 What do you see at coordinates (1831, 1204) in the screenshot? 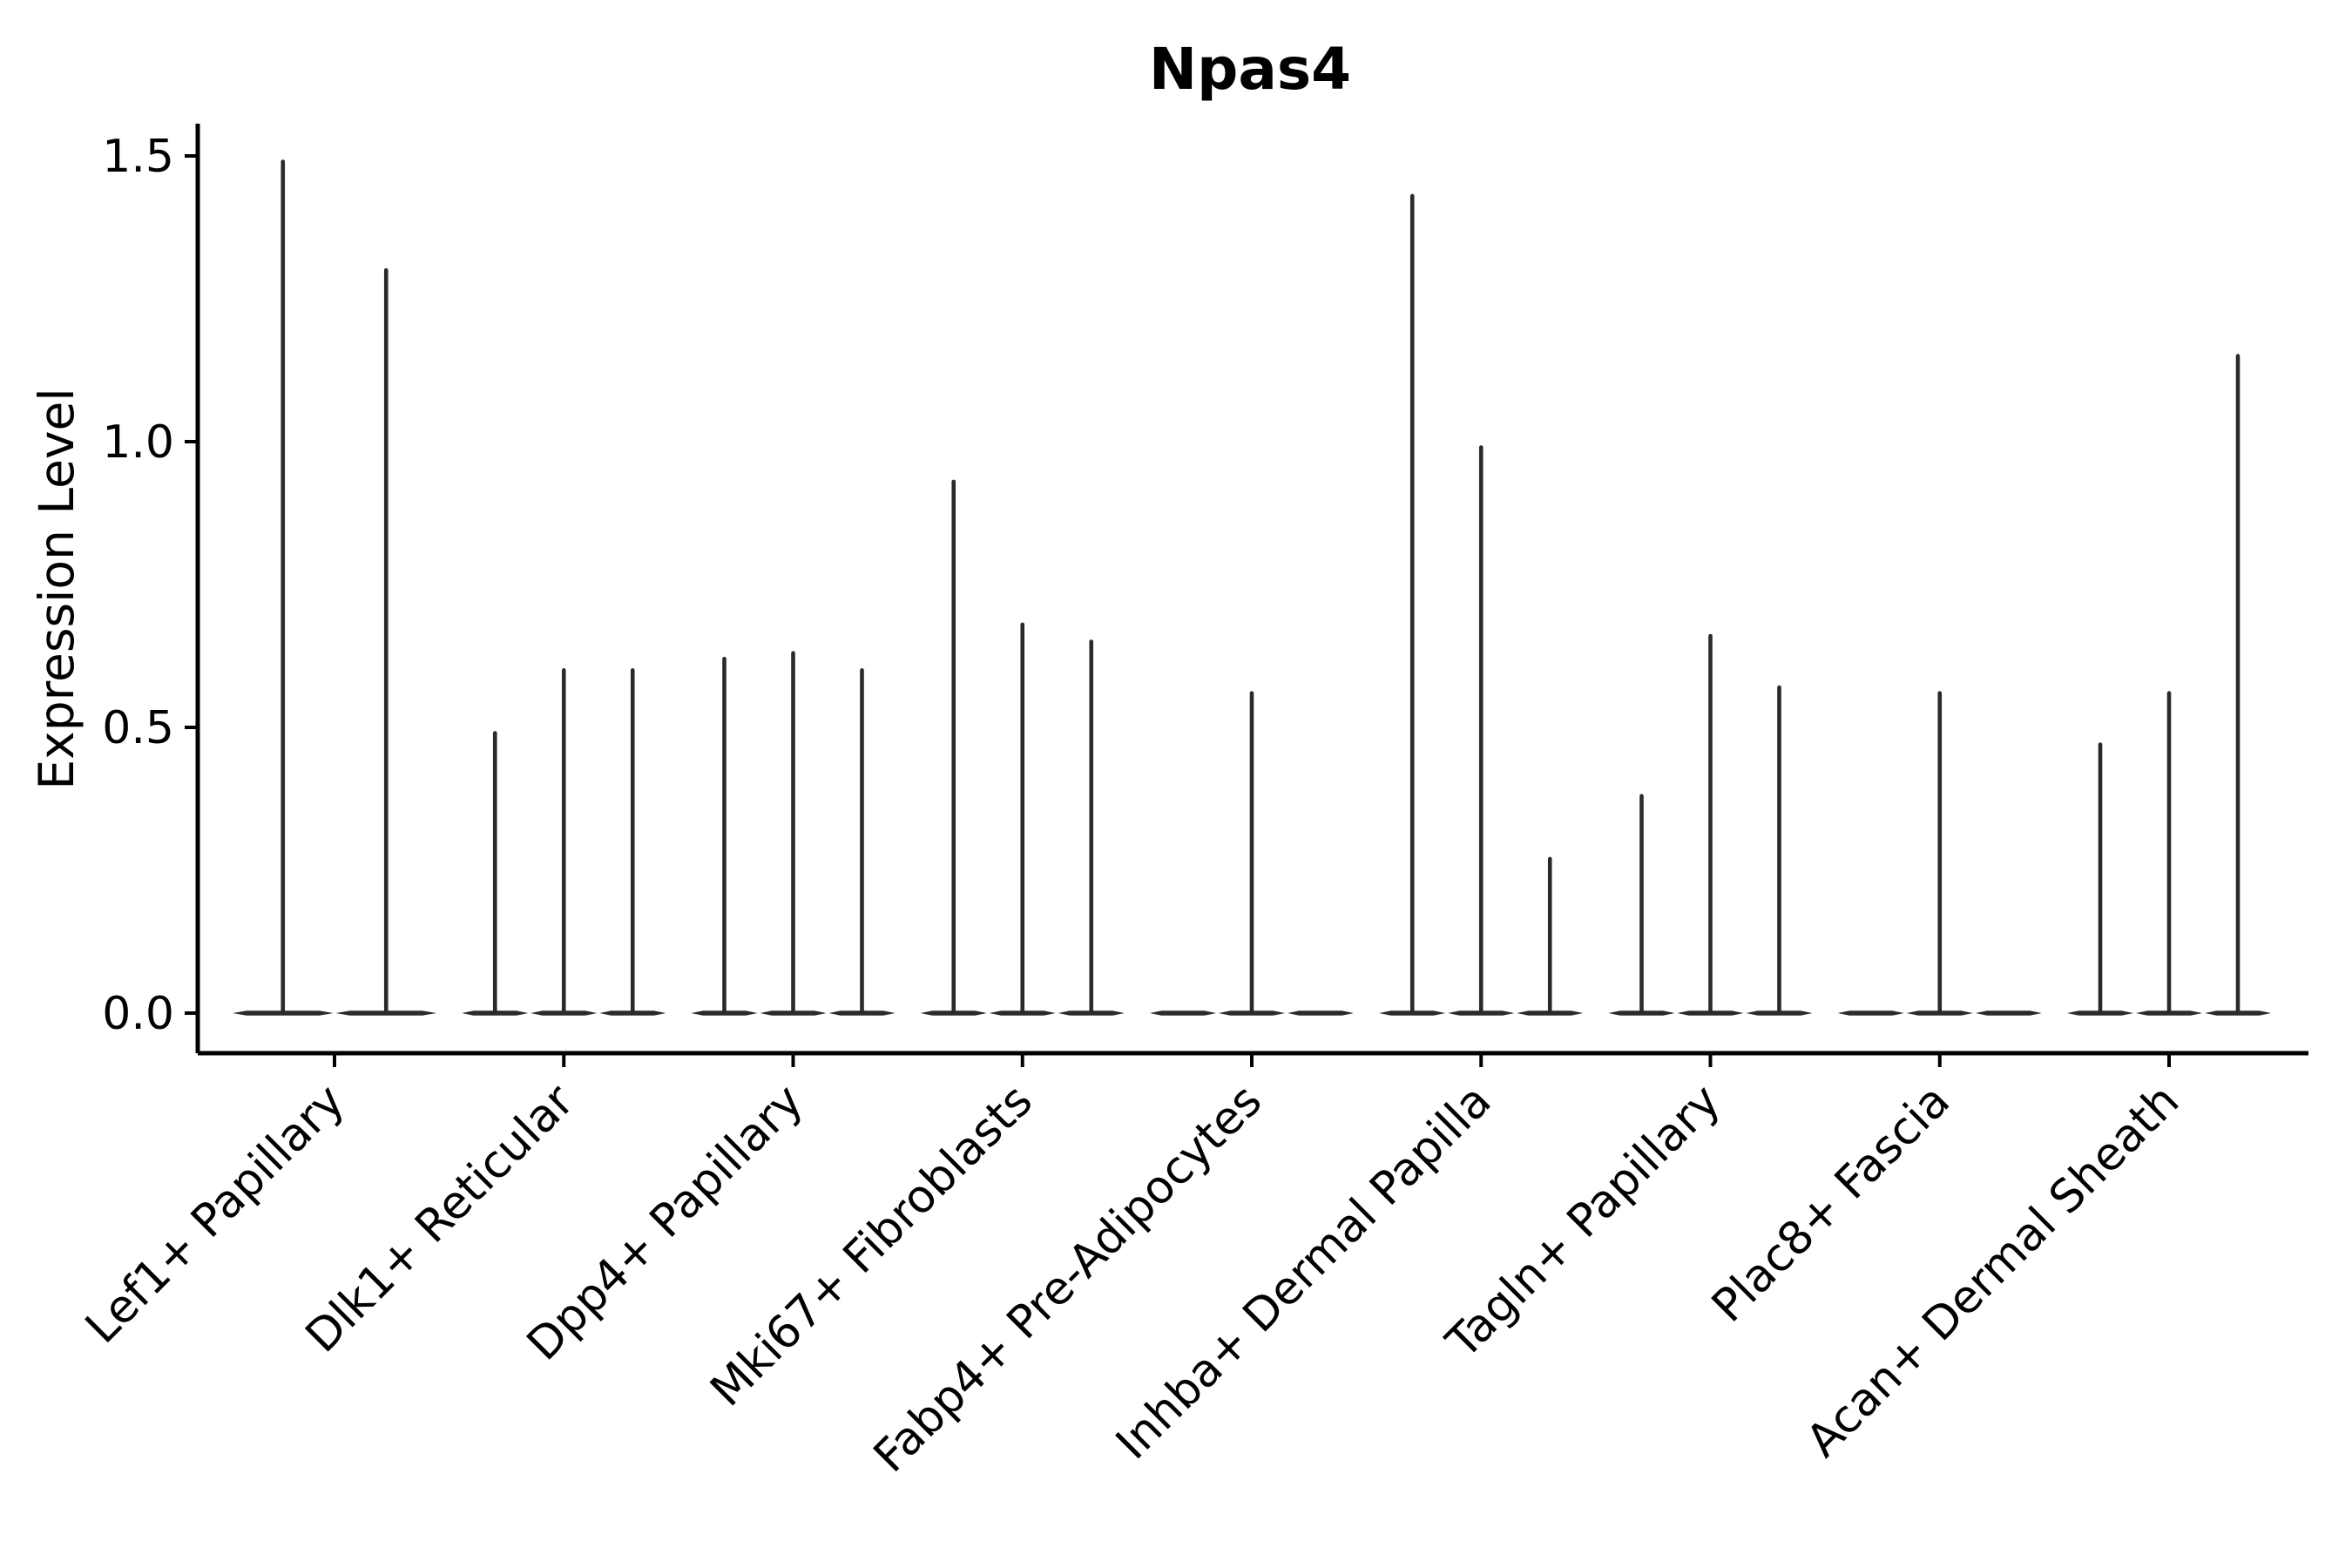
I see `x-category-label: Plac8+ Fascia` at bounding box center [1831, 1204].